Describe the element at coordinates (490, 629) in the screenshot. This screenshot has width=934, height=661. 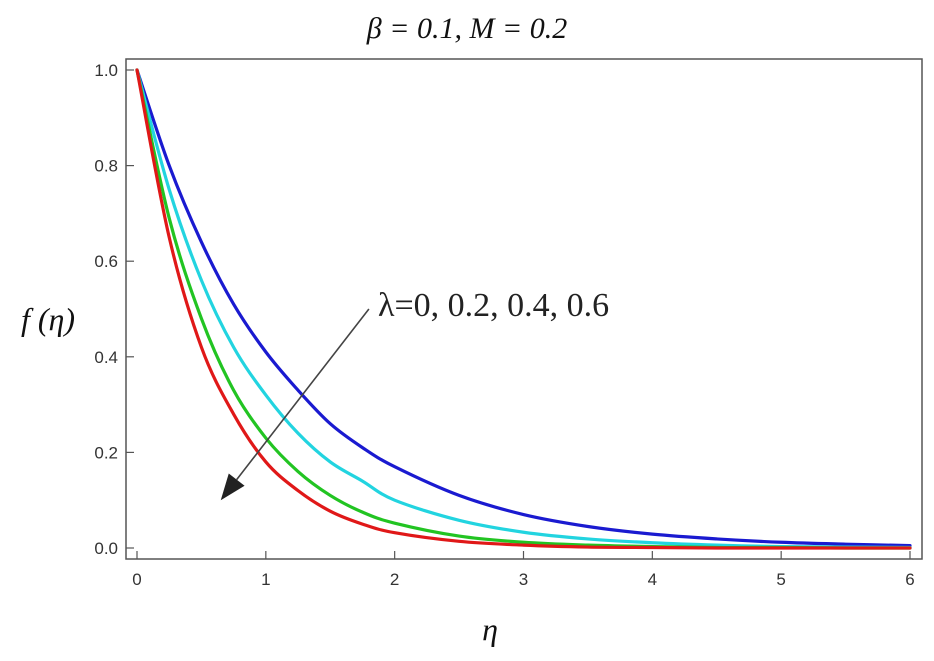
I see `x-axis-label: η` at that location.